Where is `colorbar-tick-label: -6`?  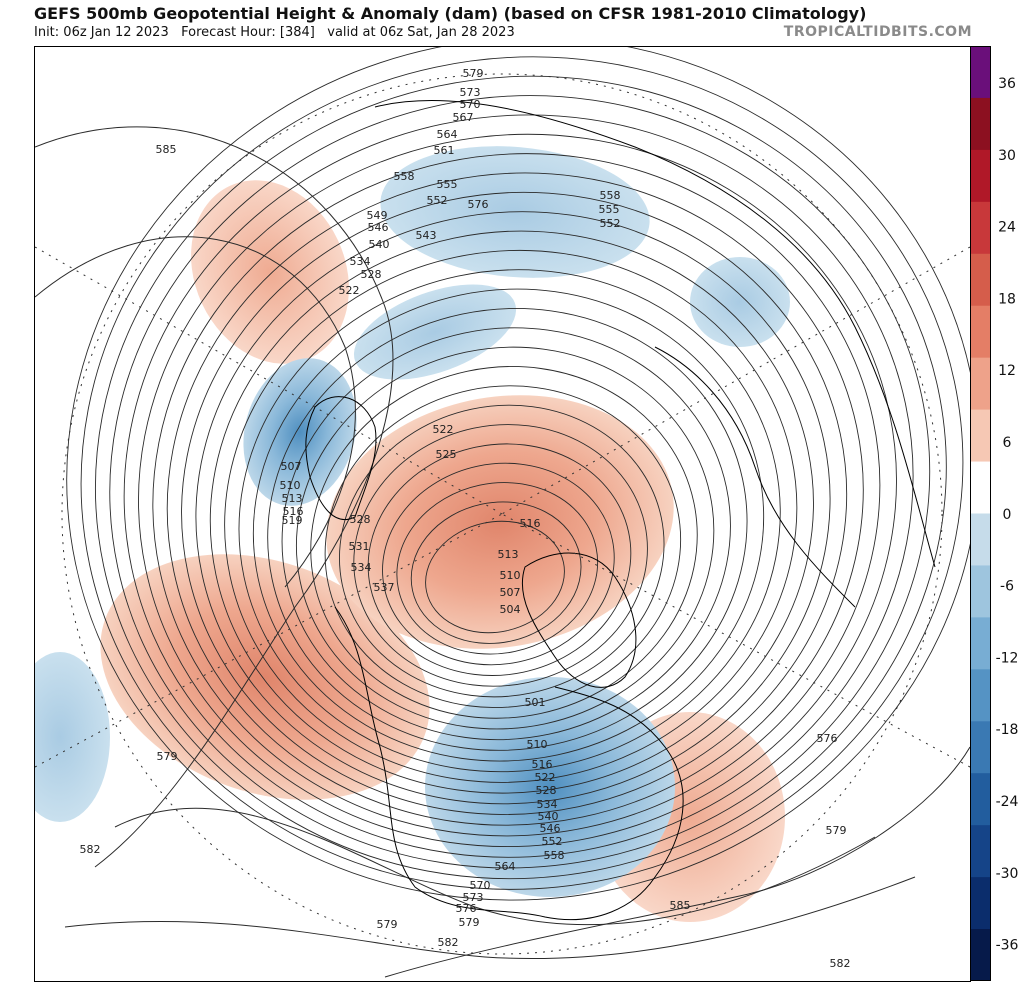
colorbar-tick-label: -6 is located at coordinates (1007, 587).